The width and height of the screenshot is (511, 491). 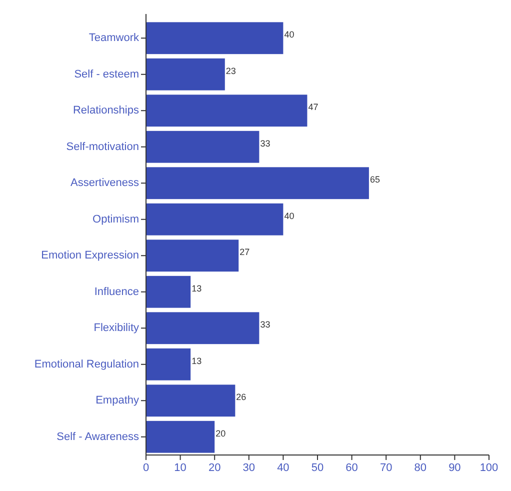 What do you see at coordinates (90, 256) in the screenshot?
I see `y-tick-label: Emotion Expression` at bounding box center [90, 256].